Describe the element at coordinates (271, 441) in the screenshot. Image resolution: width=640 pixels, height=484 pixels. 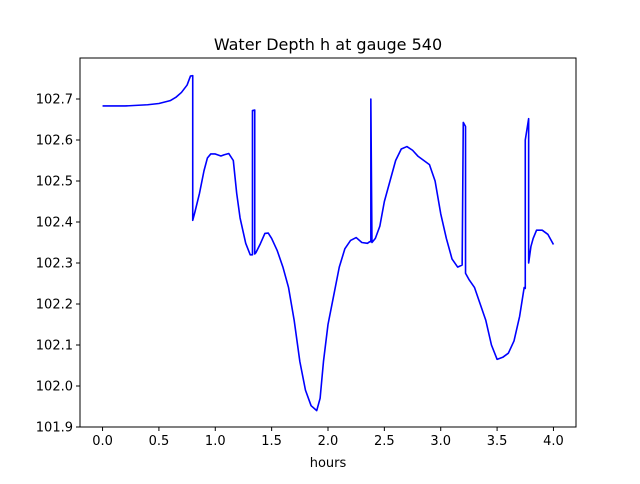
I see `x-tick-label: 1.5` at that location.